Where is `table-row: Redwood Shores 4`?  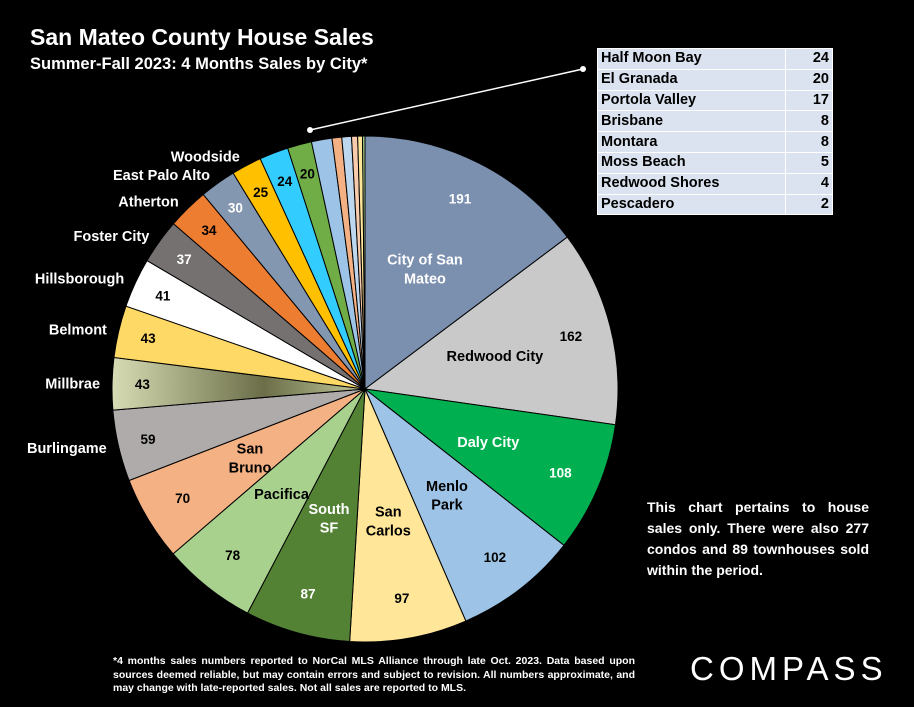 table-row: Redwood Shores 4 is located at coordinates (715, 183).